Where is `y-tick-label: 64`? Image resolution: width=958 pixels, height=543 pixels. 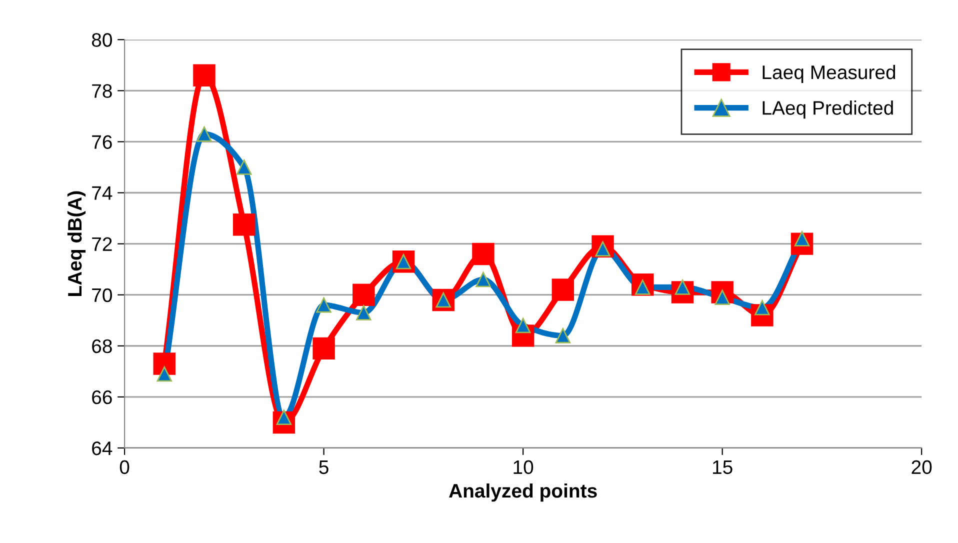 y-tick-label: 64 is located at coordinates (102, 448).